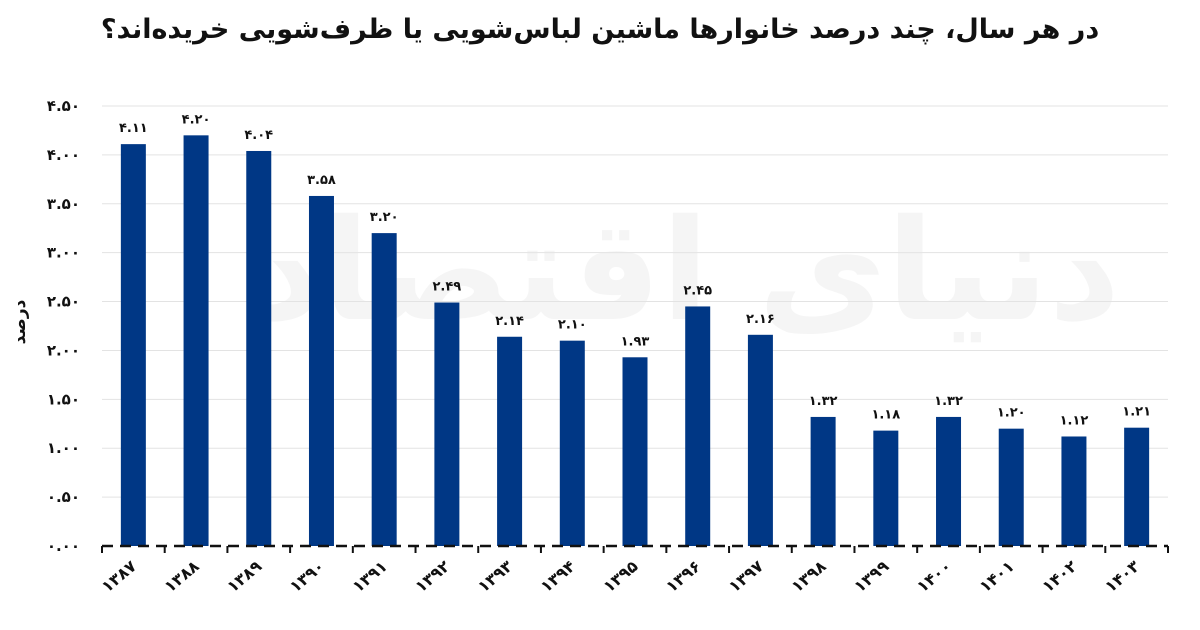 The width and height of the screenshot is (1200, 630). What do you see at coordinates (572, 325) in the screenshot?
I see `bar-value-label: ۲.۱۰` at bounding box center [572, 325].